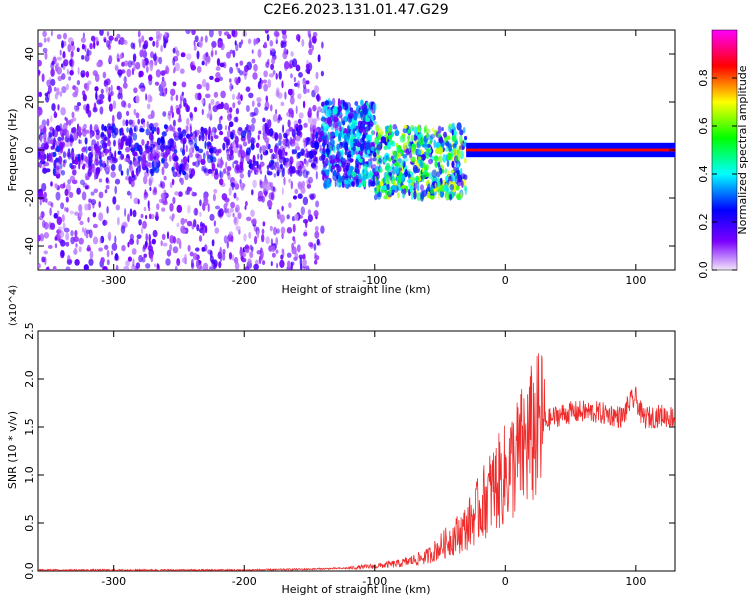 The width and height of the screenshot is (750, 600). Describe the element at coordinates (113, 280) in the screenshot. I see `x-tick-label: -300` at that location.